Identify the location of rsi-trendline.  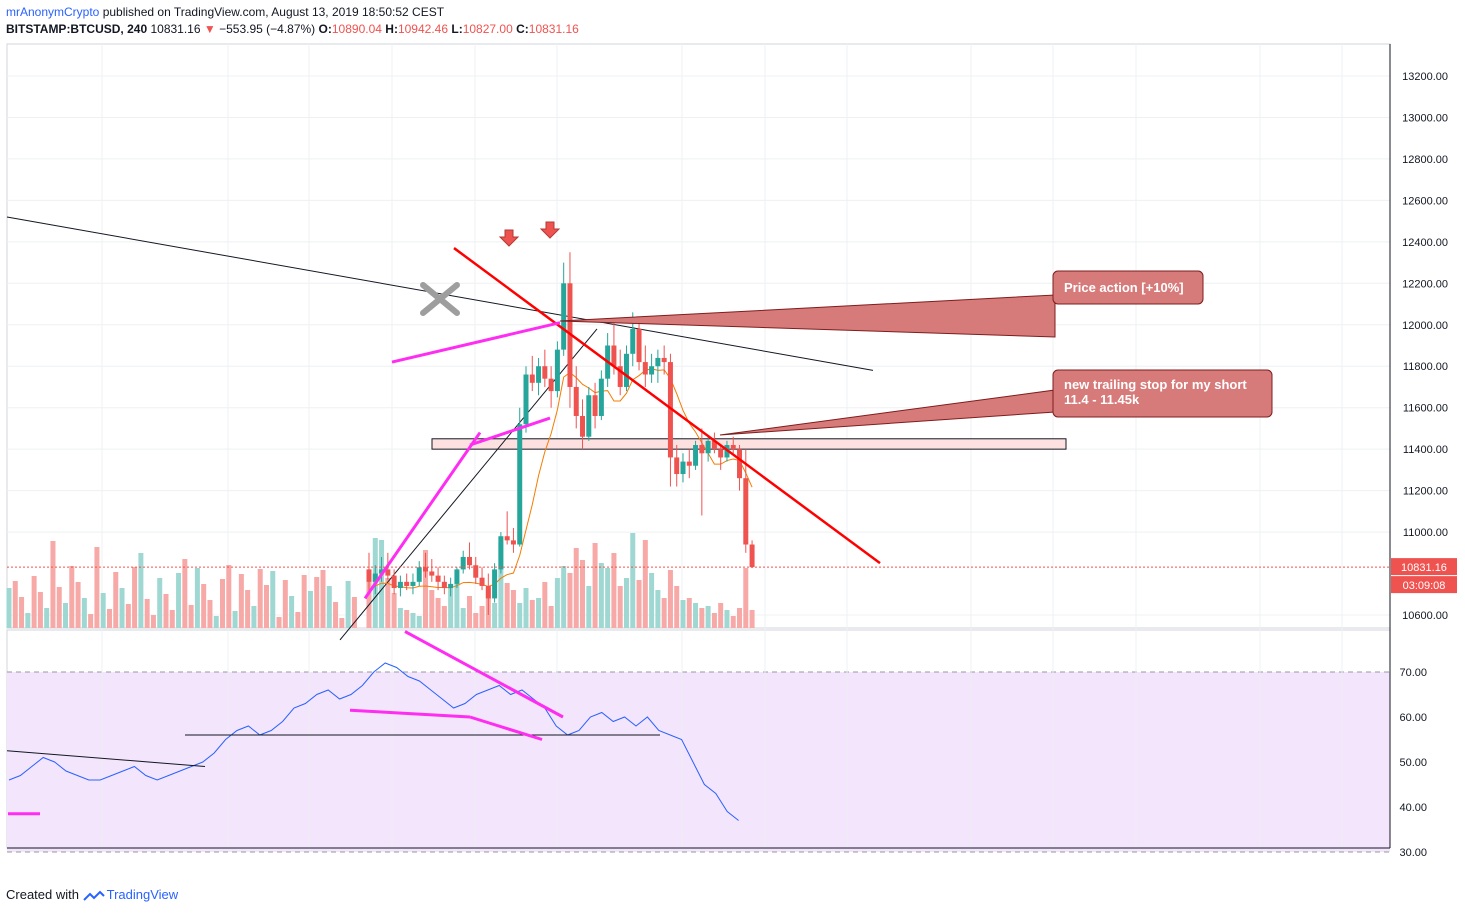
(106, 758).